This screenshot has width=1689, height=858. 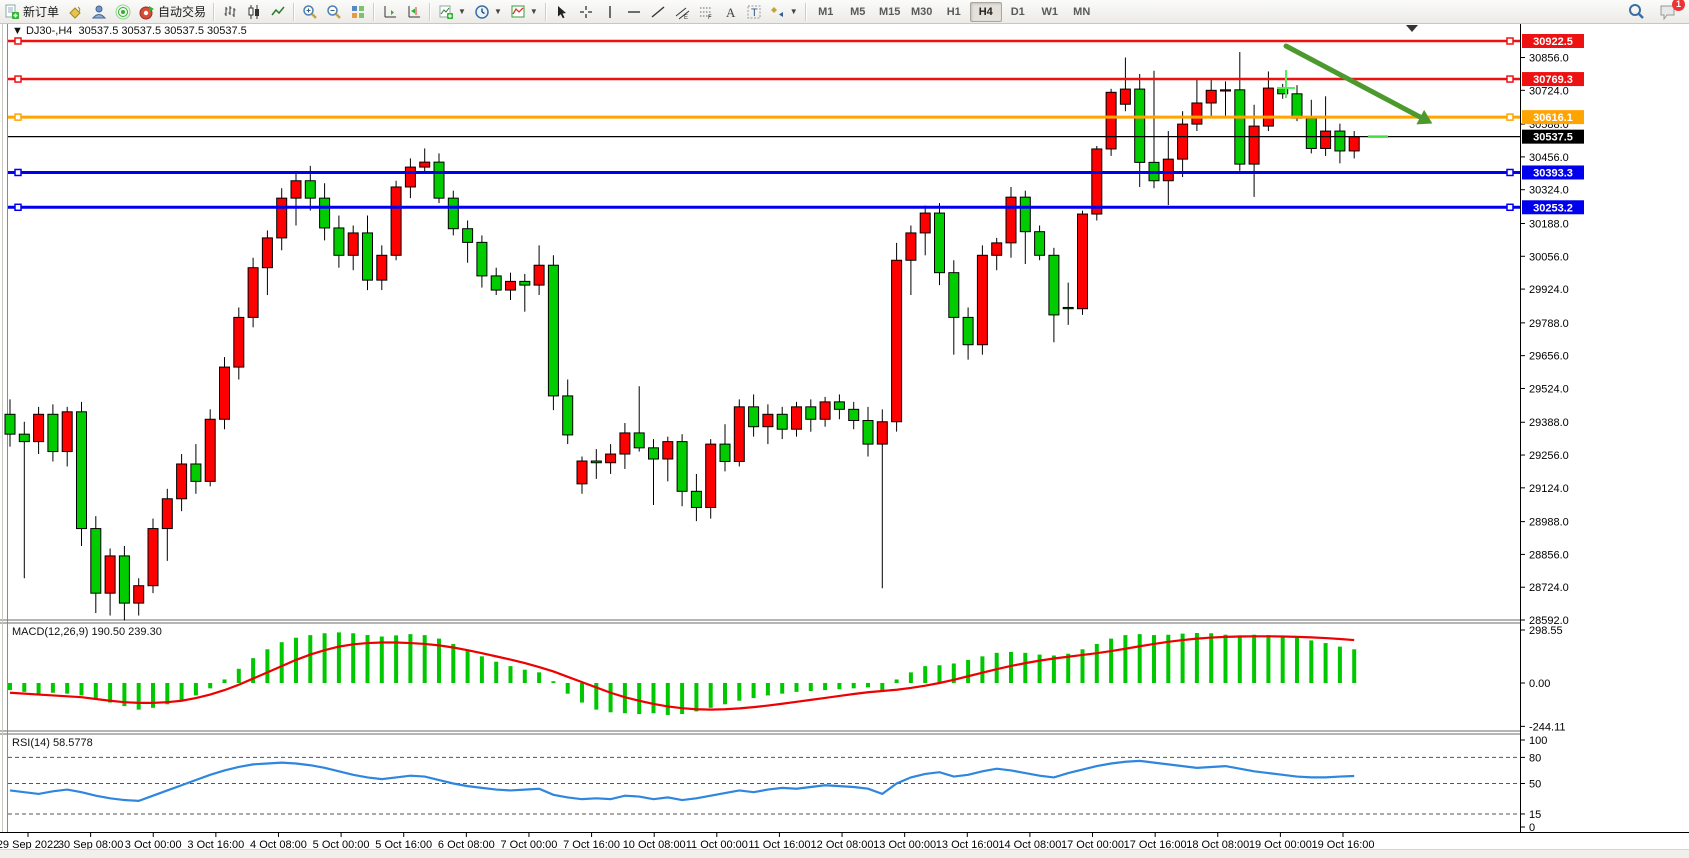 I want to click on profiles-button, so click(x=99, y=12).